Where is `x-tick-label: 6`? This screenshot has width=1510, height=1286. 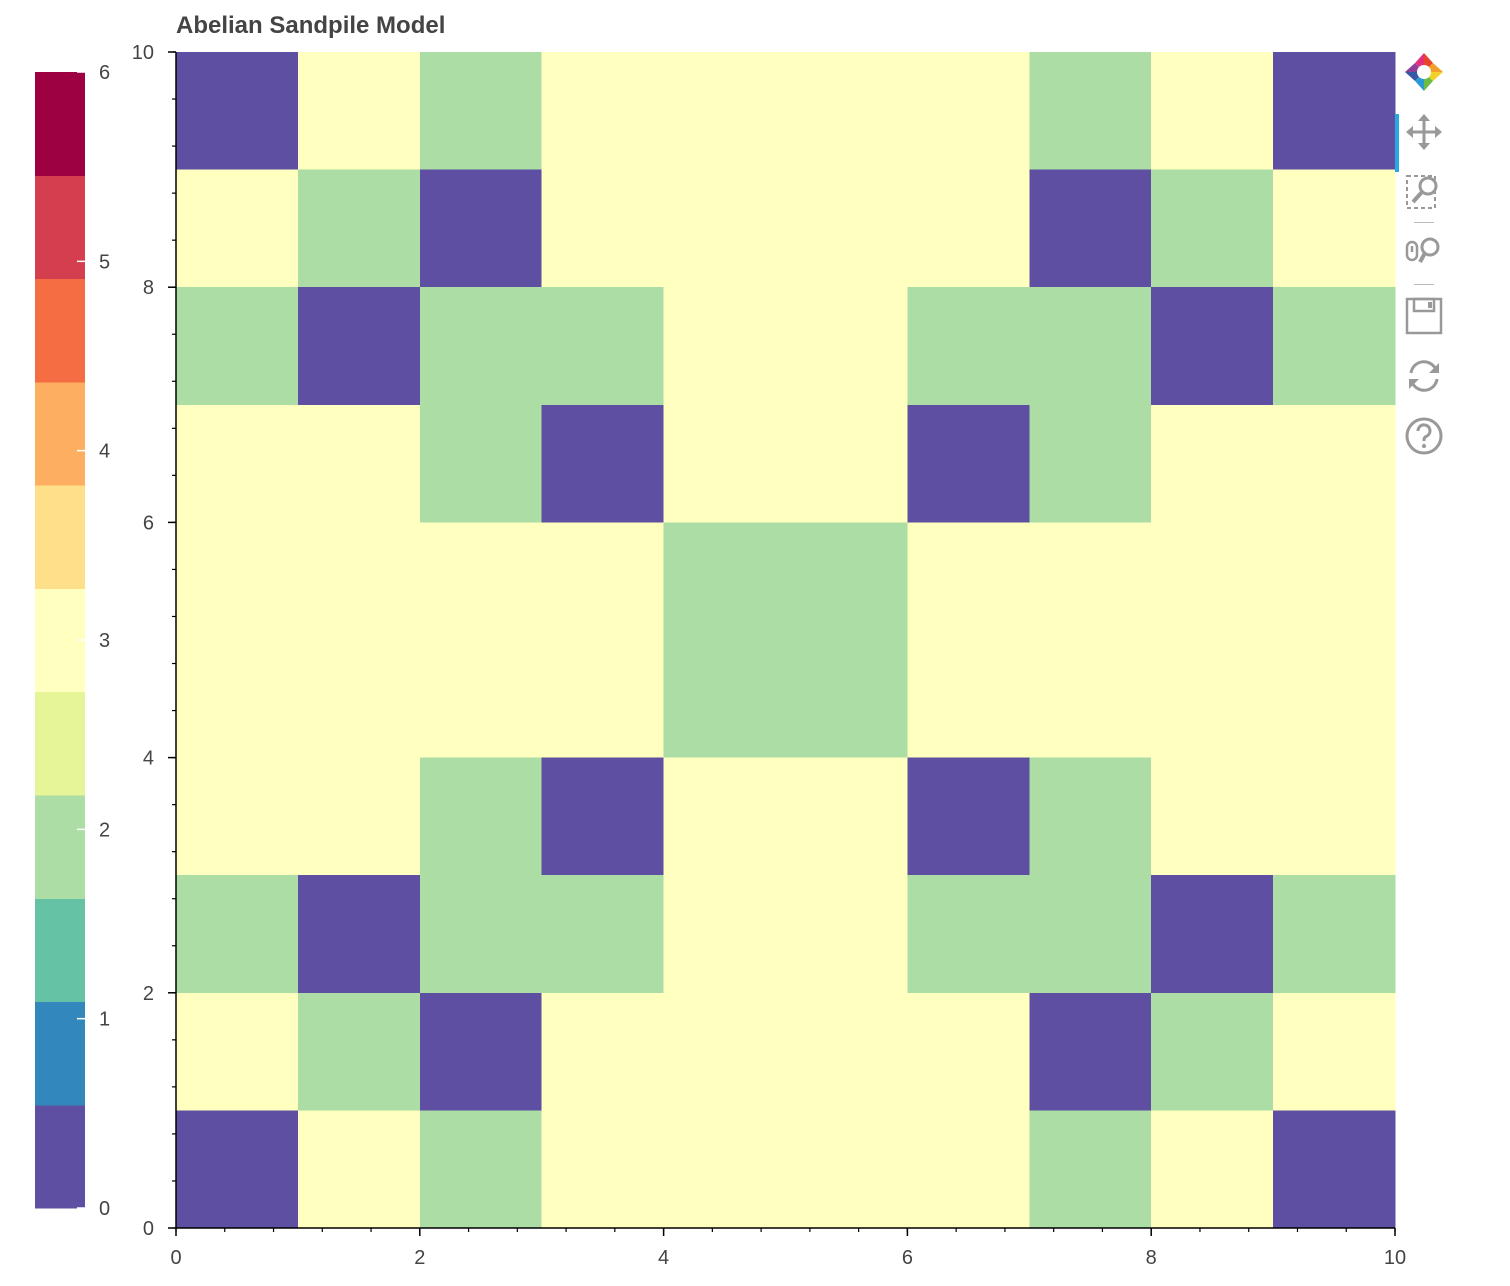 x-tick-label: 6 is located at coordinates (907, 1258).